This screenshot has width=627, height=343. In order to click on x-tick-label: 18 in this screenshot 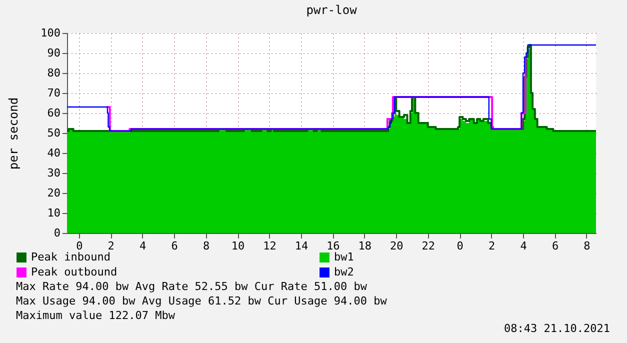, I will do `click(365, 246)`.